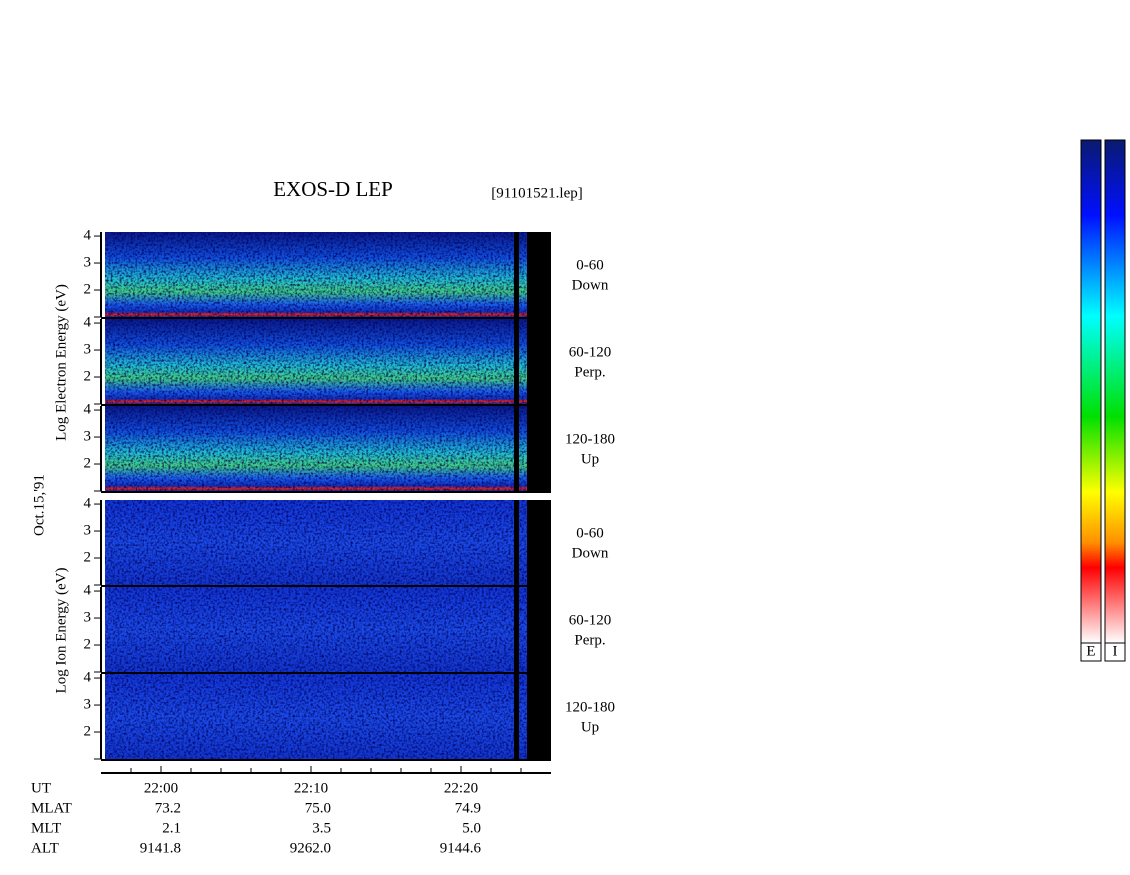 This screenshot has height=875, width=1130. I want to click on ephemeris-name: MLAT, so click(51, 808).